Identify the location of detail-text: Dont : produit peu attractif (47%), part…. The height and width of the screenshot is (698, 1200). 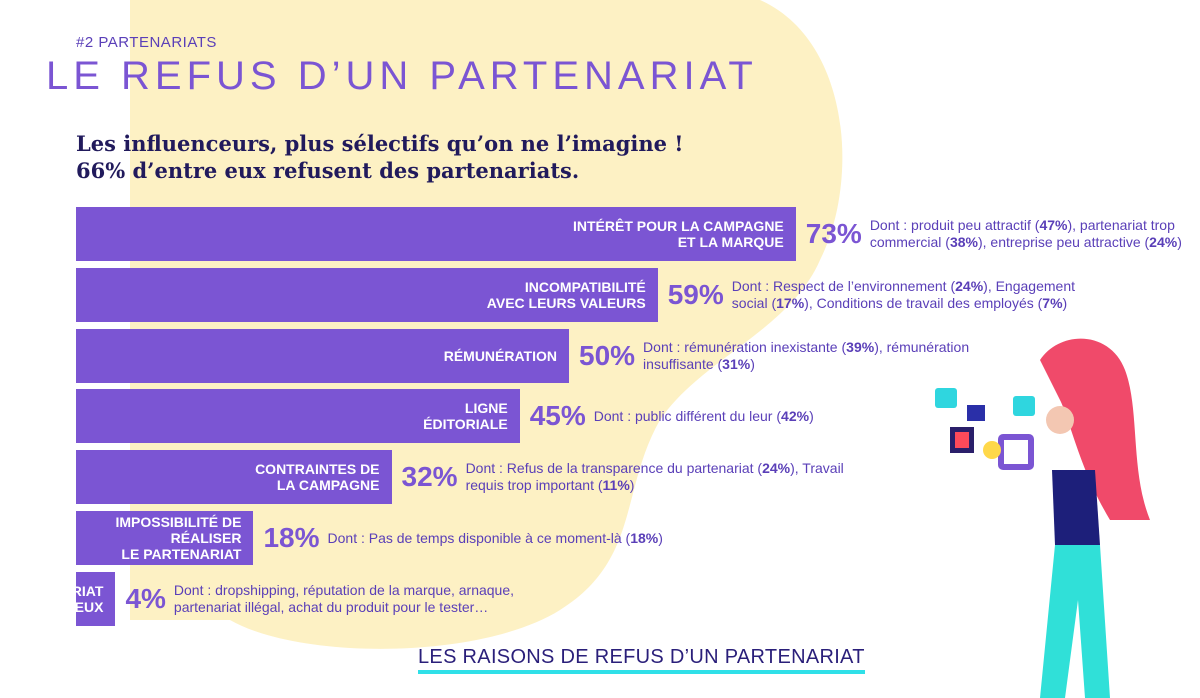
(1025, 233).